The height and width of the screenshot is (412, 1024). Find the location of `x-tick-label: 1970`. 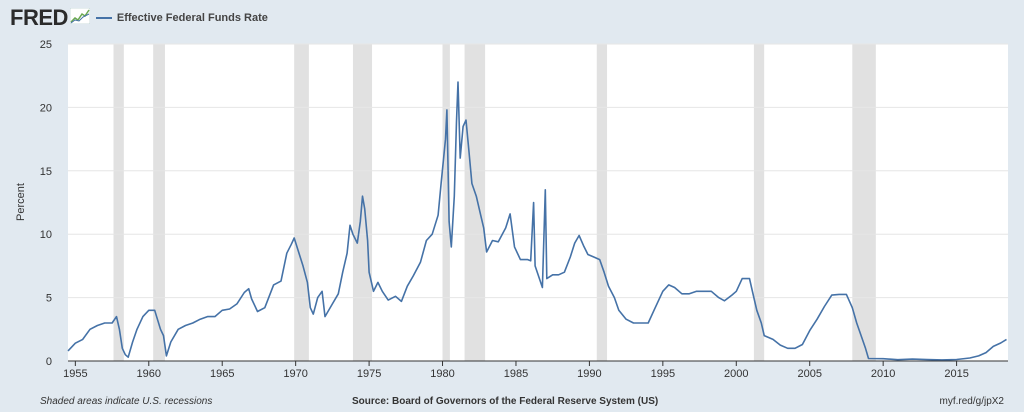

x-tick-label: 1970 is located at coordinates (295, 374).